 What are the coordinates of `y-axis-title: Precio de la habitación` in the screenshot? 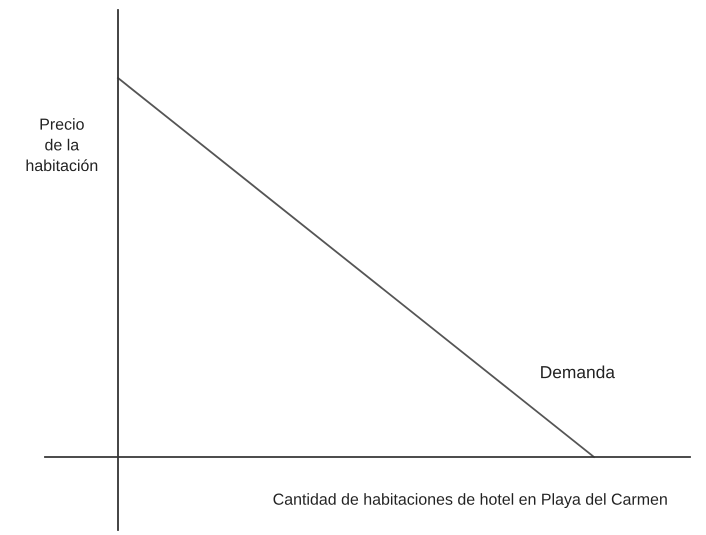 It's located at (62, 145).